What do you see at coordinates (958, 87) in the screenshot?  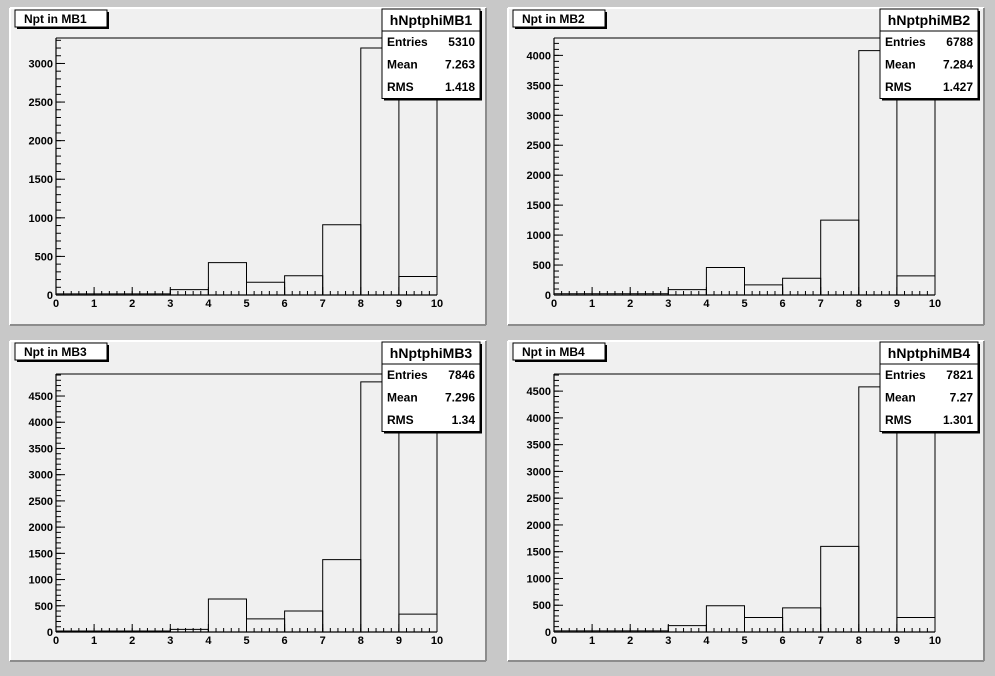 I see `stats-value: 1.427` at bounding box center [958, 87].